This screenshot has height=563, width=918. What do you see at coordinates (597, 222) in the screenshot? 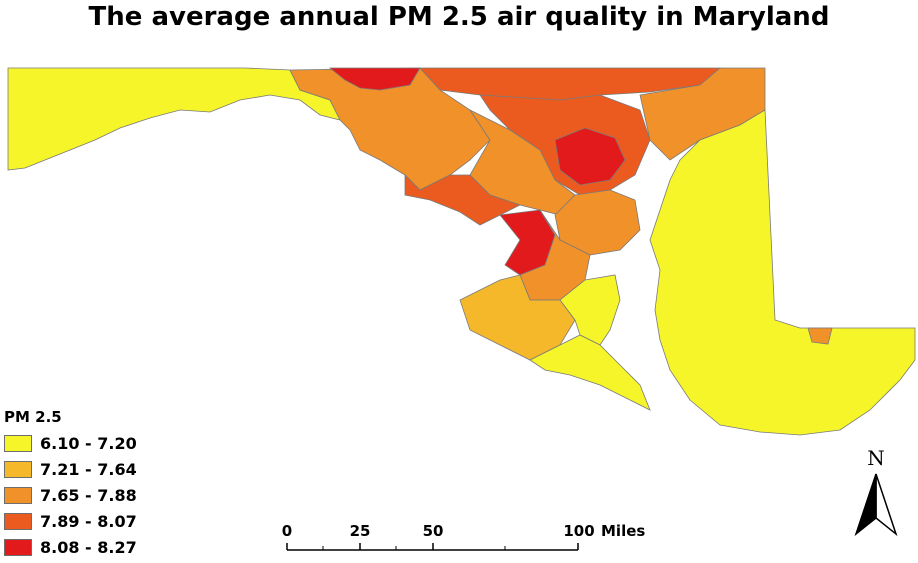
I see `region-anne-arundel` at bounding box center [597, 222].